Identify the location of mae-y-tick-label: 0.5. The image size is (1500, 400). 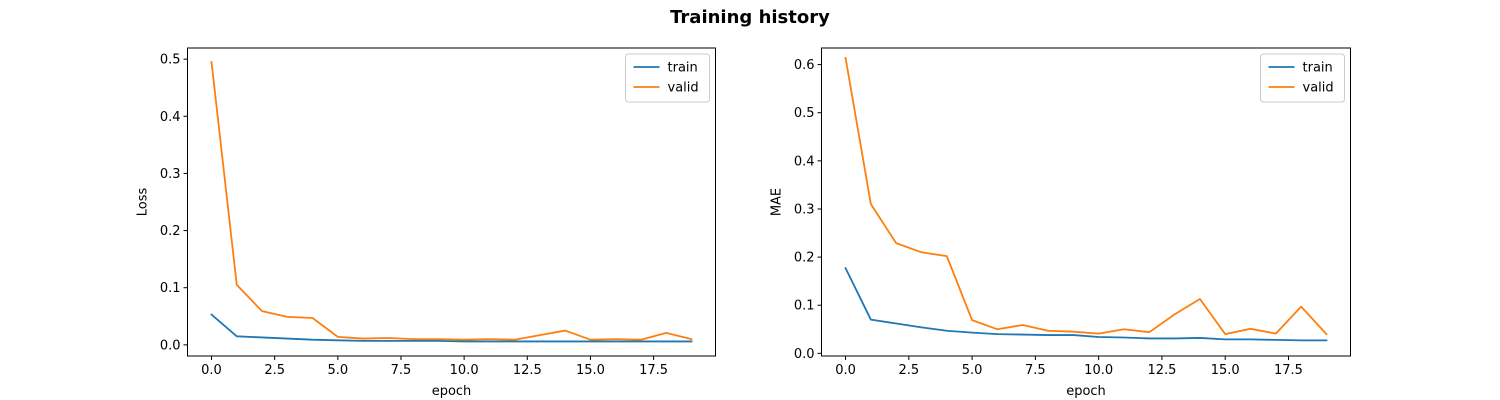
(804, 113).